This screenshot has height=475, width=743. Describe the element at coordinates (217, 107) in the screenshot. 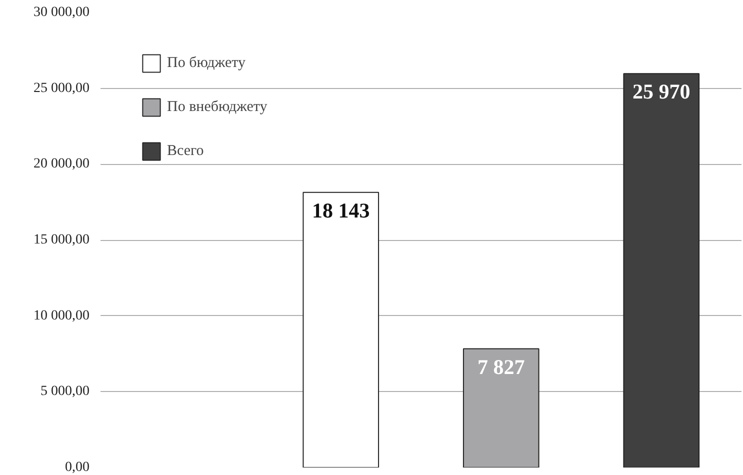

I see `legend-label: По внебюджету` at that location.